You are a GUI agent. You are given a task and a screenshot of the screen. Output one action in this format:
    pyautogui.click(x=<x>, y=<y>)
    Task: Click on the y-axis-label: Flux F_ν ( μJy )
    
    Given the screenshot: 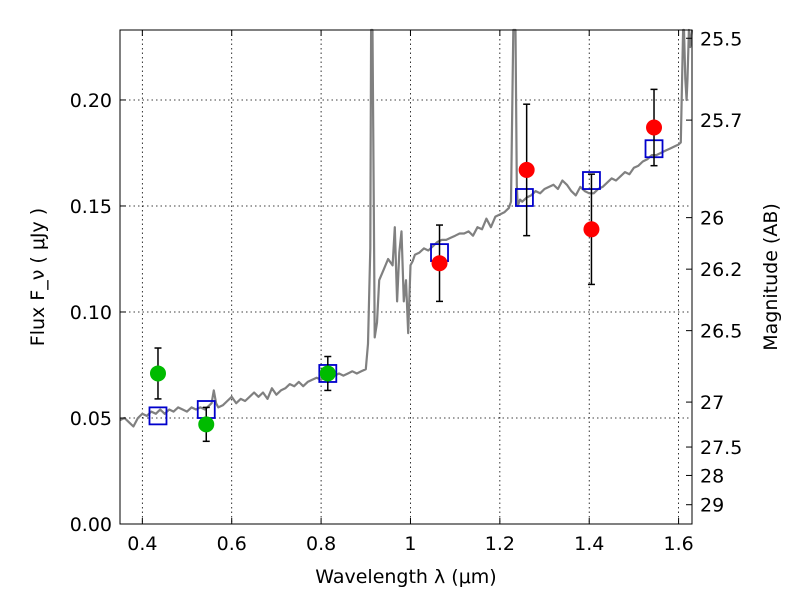 What is the action you would take?
    pyautogui.click(x=38, y=277)
    